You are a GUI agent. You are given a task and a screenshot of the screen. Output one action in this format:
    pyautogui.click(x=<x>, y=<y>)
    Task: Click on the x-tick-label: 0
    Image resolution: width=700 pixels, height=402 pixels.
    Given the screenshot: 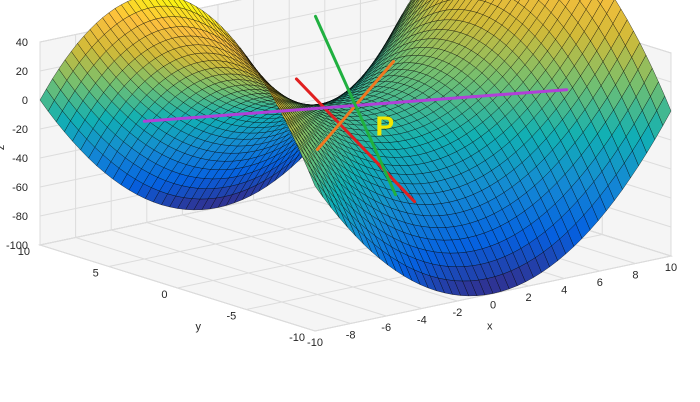 What is the action you would take?
    pyautogui.click(x=493, y=306)
    